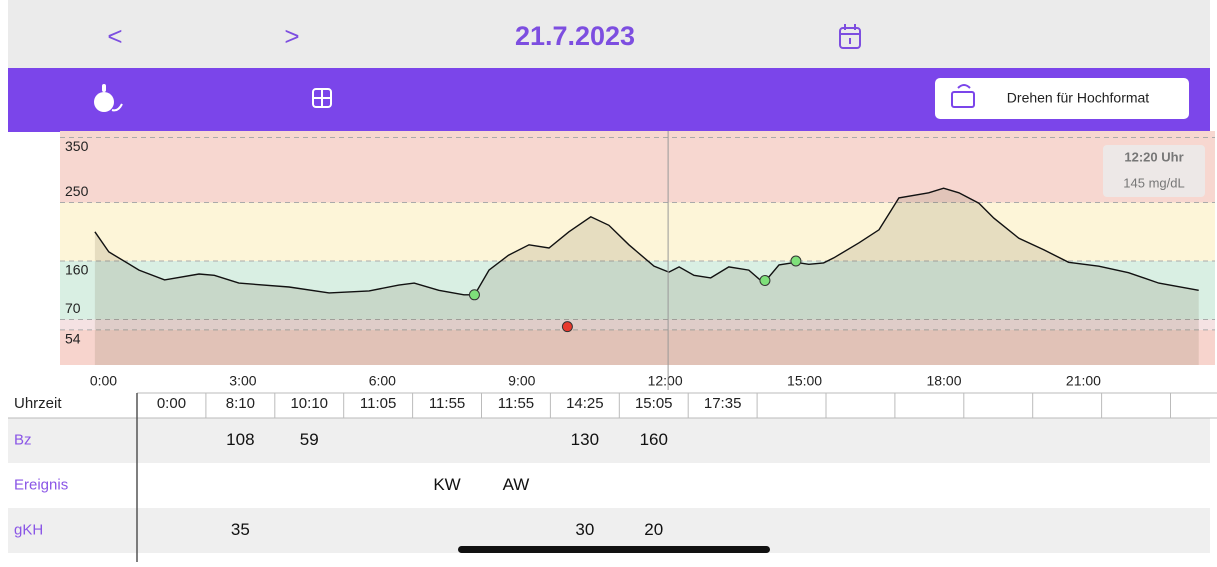  I want to click on table-cell: 30, so click(584, 529).